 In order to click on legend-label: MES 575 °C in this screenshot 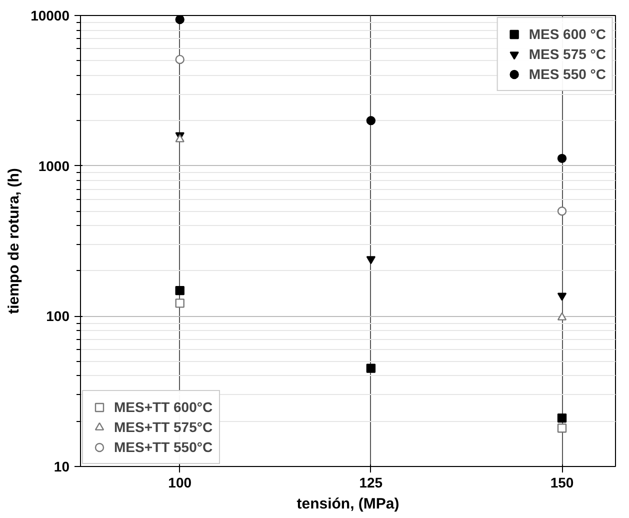, I will do `click(567, 54)`.